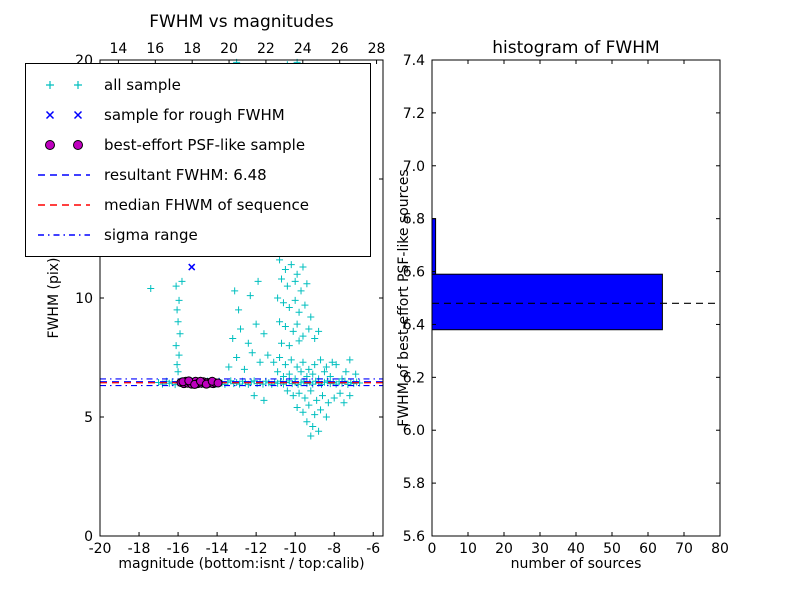  What do you see at coordinates (199, 382) in the screenshot?
I see `series-best-effort-PSF-like-sample` at bounding box center [199, 382].